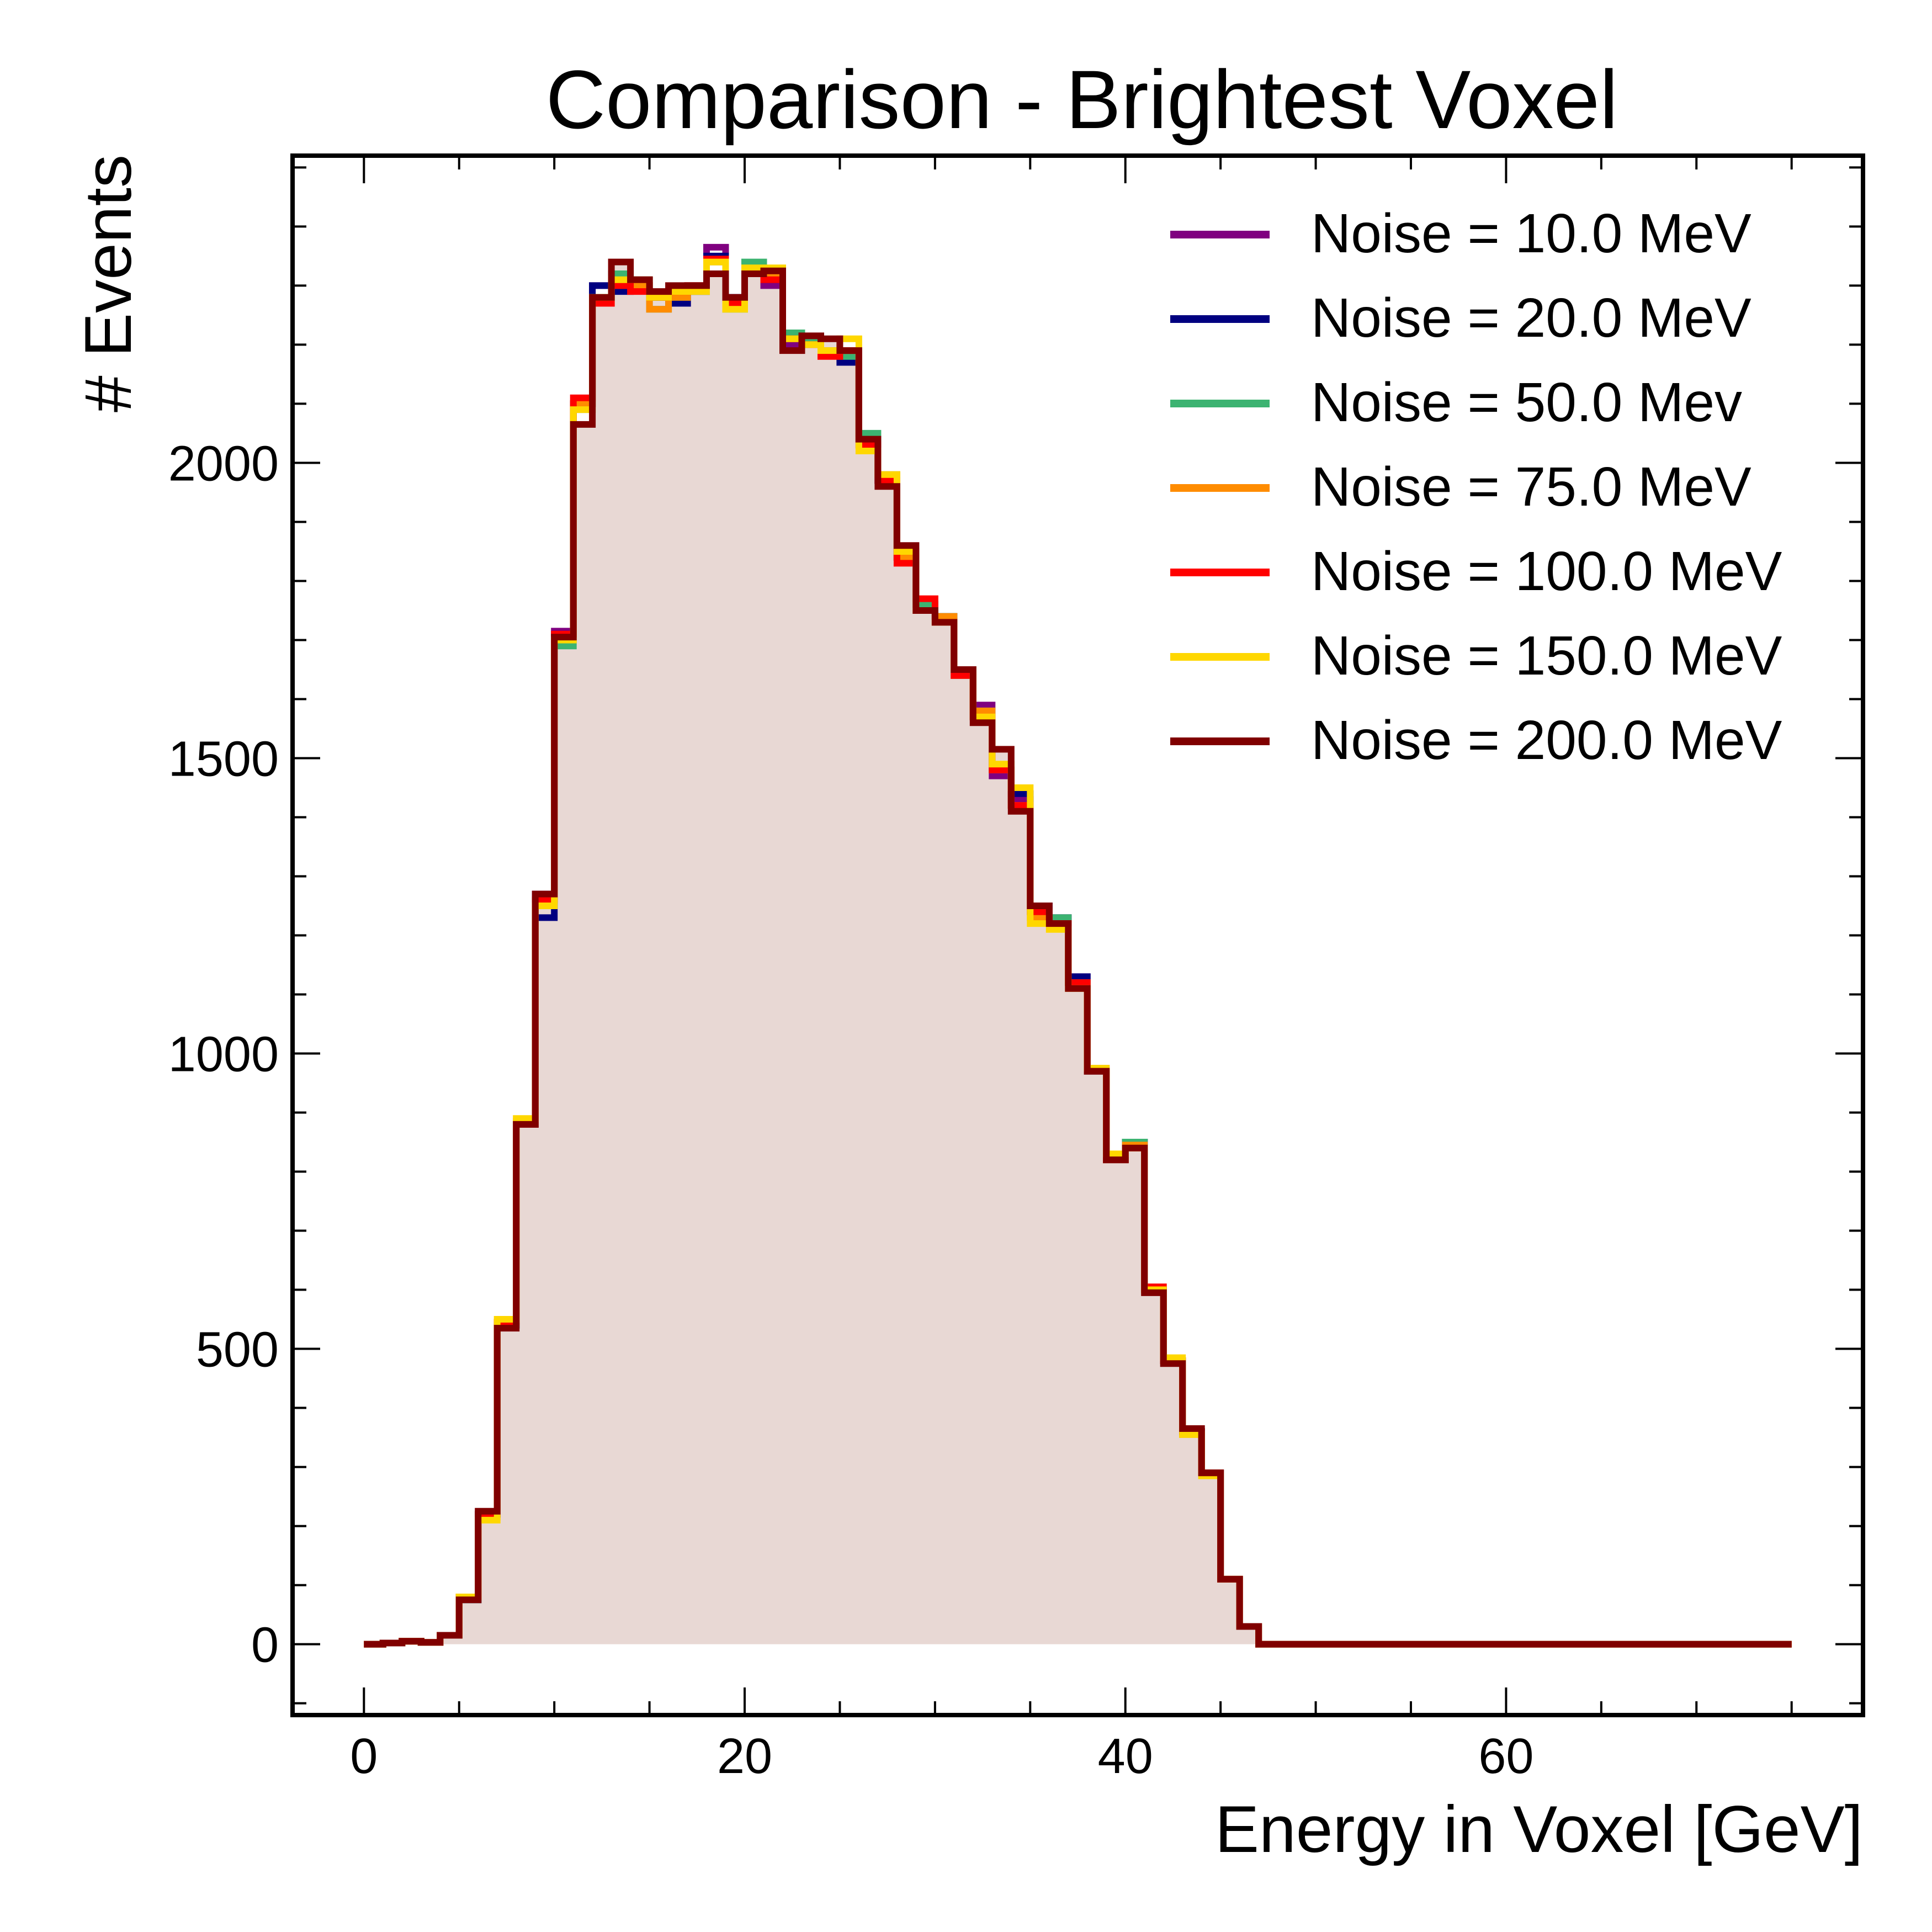 The width and height of the screenshot is (1932, 1932). Describe the element at coordinates (1527, 402) in the screenshot. I see `legend-label-3: Noise = 50.0 Mev` at that location.